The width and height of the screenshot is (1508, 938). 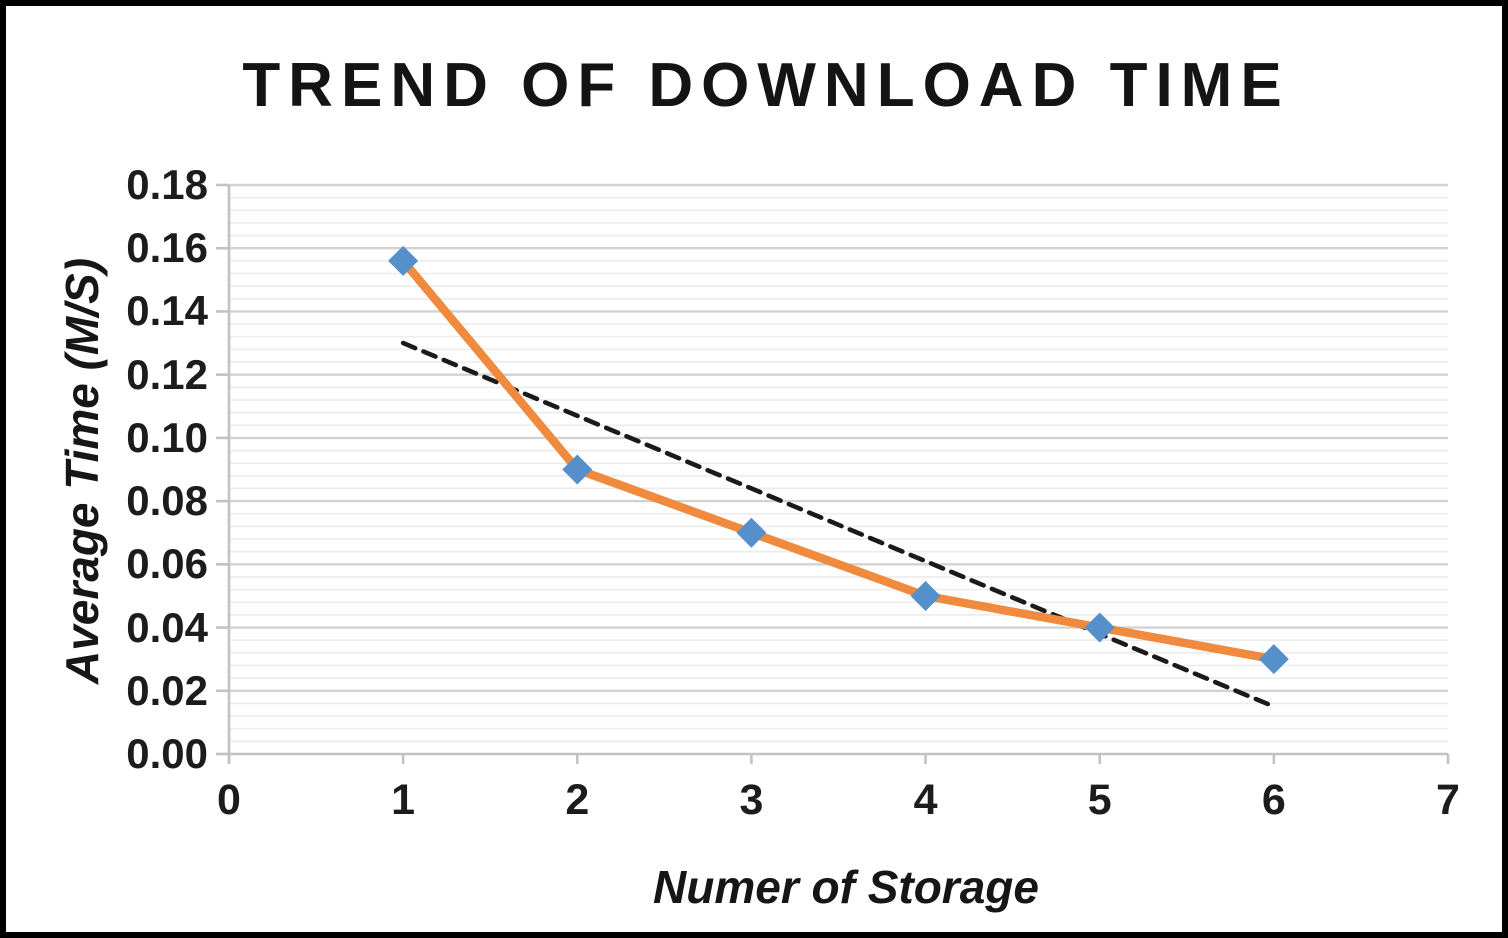 I want to click on x-tick-label: 2, so click(x=577, y=800).